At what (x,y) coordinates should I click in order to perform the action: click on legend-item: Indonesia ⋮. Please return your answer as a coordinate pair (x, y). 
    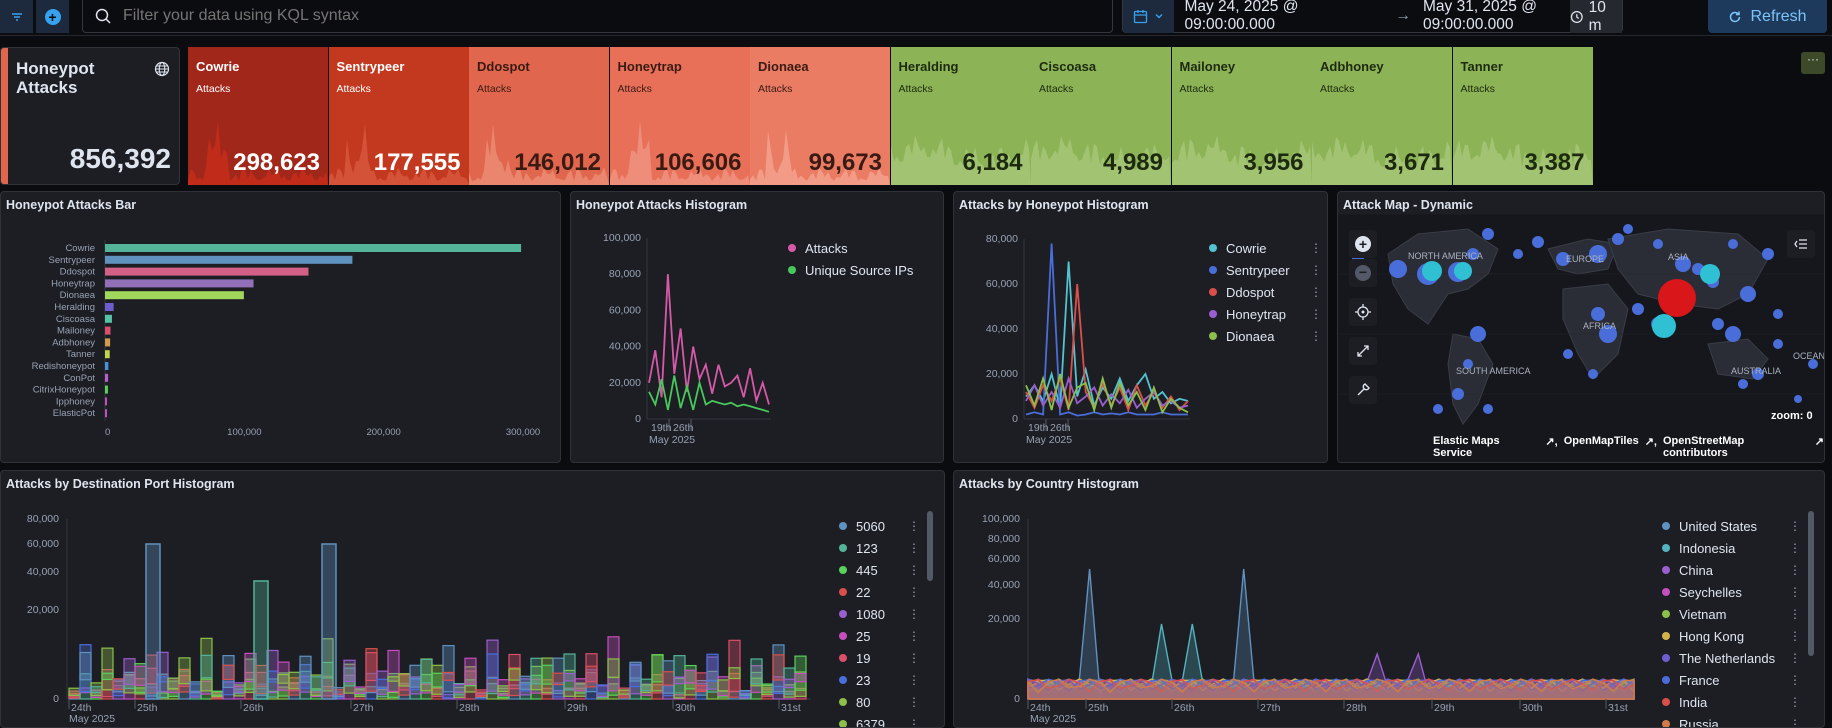
    Looking at the image, I should click on (1731, 548).